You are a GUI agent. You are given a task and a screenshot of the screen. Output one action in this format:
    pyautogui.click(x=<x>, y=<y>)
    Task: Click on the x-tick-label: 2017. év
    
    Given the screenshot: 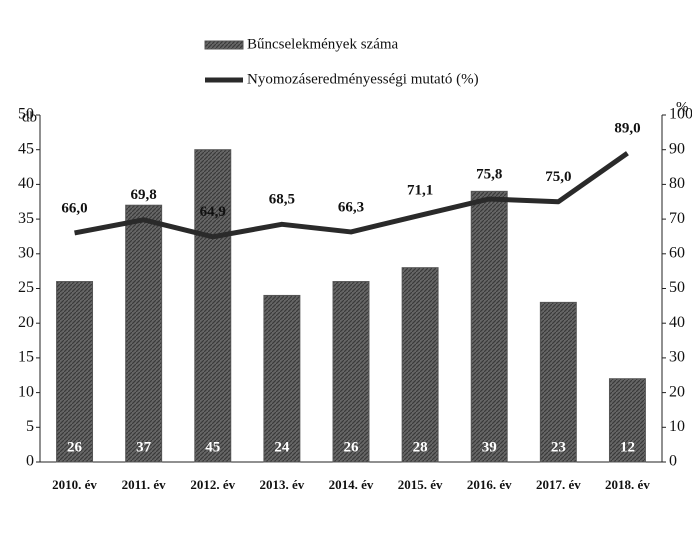 What is the action you would take?
    pyautogui.click(x=558, y=484)
    